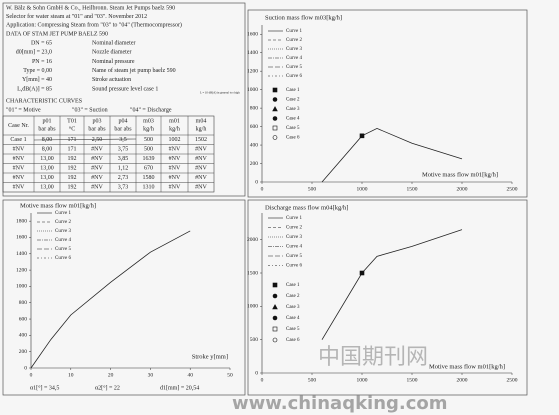 This screenshot has height=415, width=559. Describe the element at coordinates (18, 140) in the screenshot. I see `table-cell: Case 1` at that location.